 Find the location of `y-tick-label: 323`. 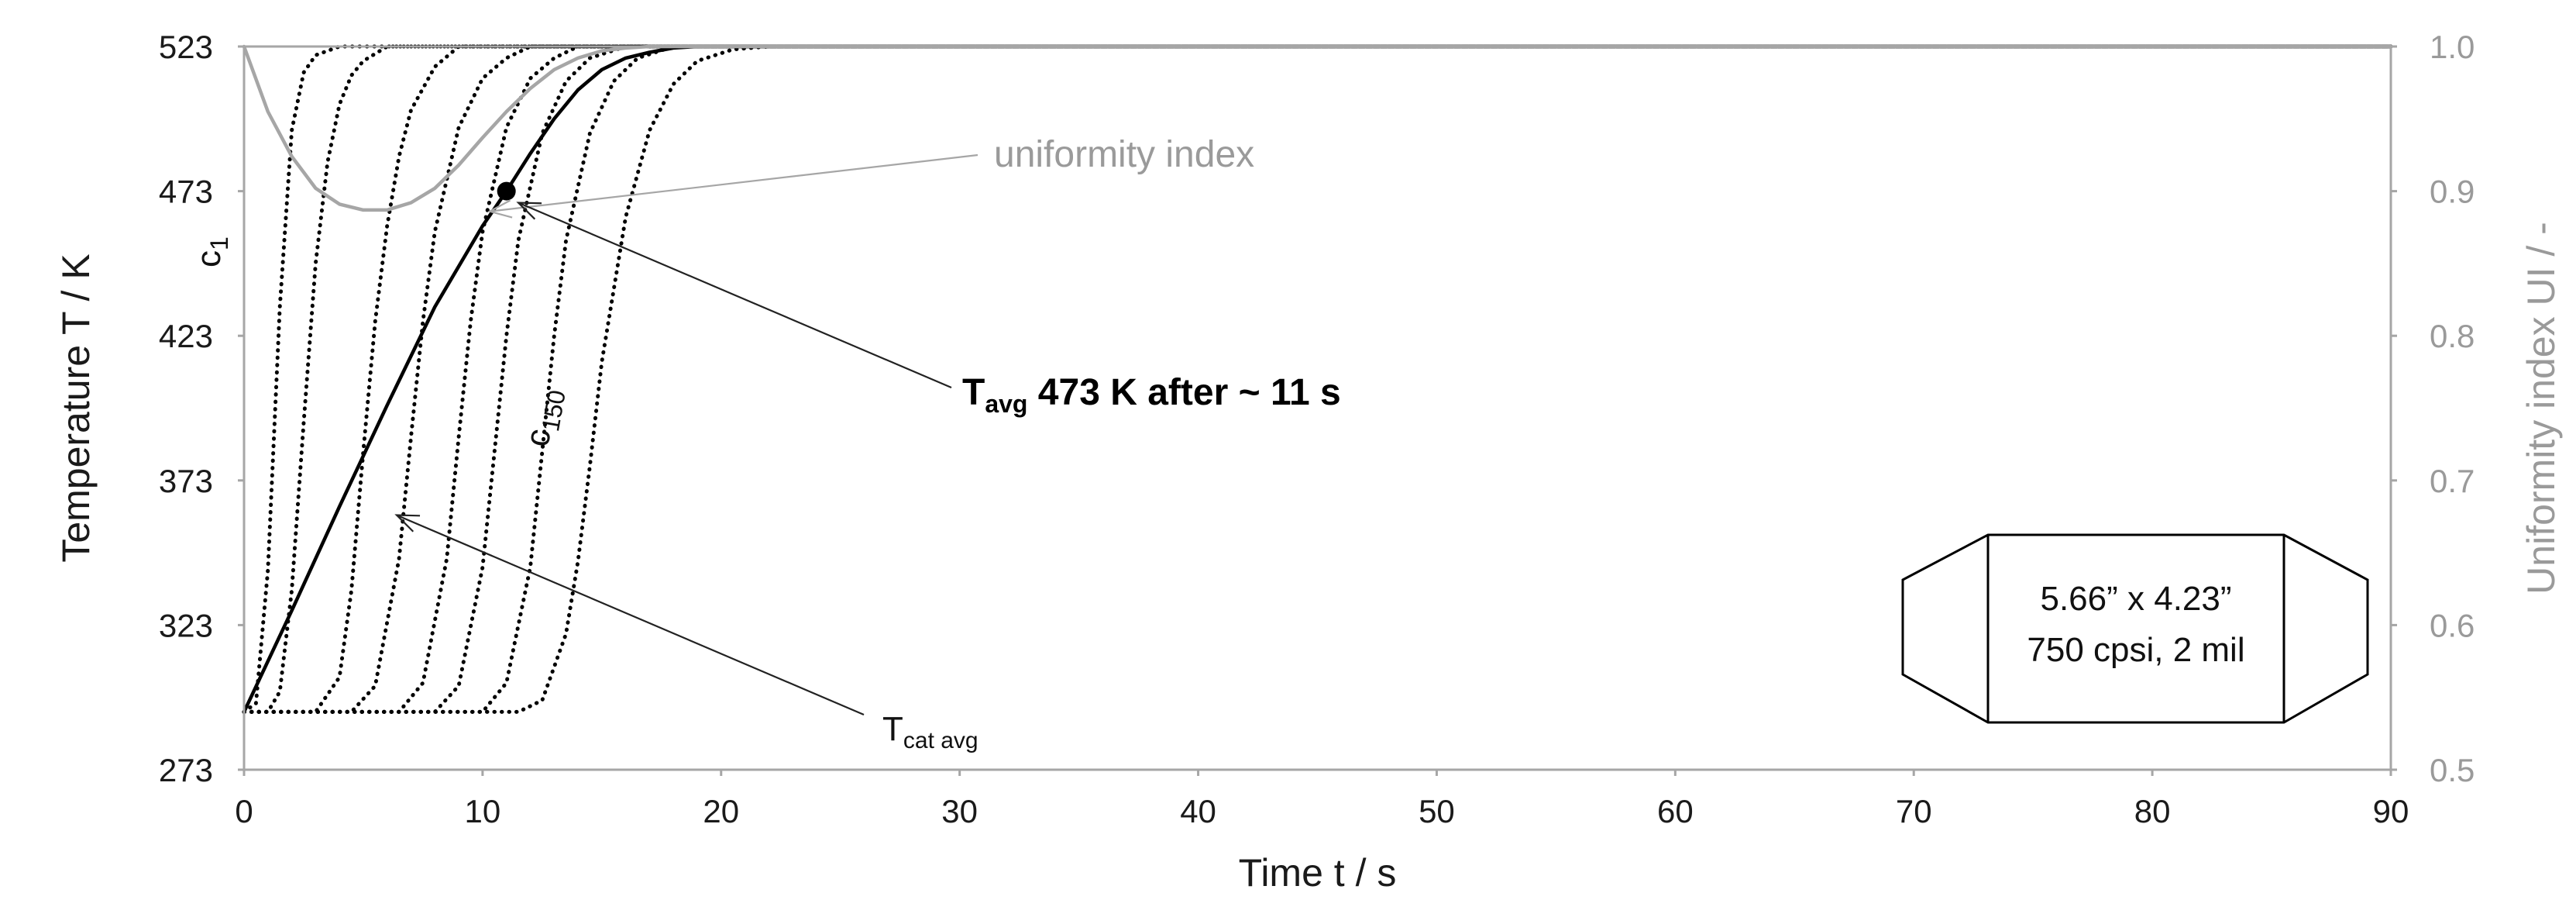

y-tick-label: 323 is located at coordinates (186, 625).